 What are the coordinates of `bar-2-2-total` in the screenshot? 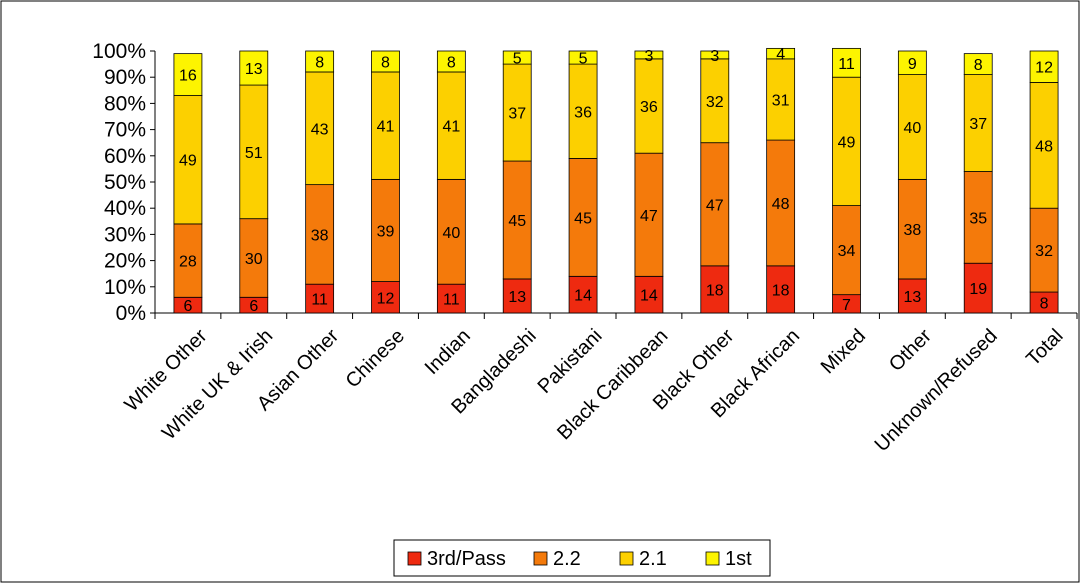 It's located at (1044, 250).